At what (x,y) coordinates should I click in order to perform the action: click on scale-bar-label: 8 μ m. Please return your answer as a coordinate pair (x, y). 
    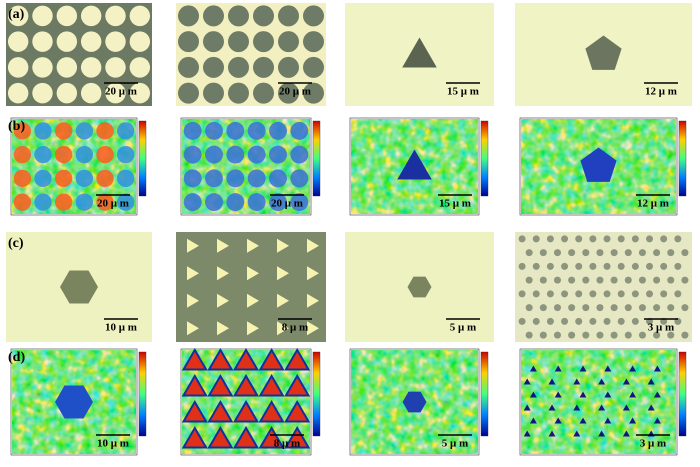
    Looking at the image, I should click on (295, 328).